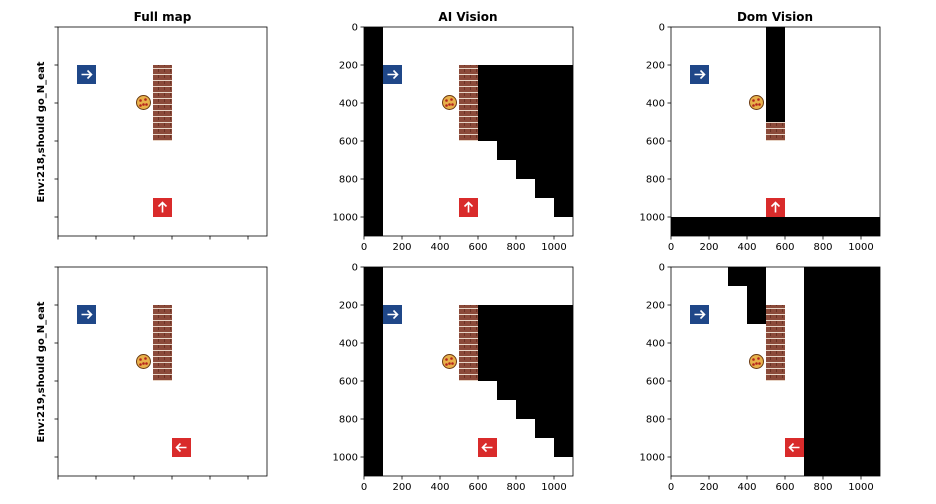  What do you see at coordinates (41, 371) in the screenshot?
I see `row-label-env-219: Env:219,should go_N_eat` at bounding box center [41, 371].